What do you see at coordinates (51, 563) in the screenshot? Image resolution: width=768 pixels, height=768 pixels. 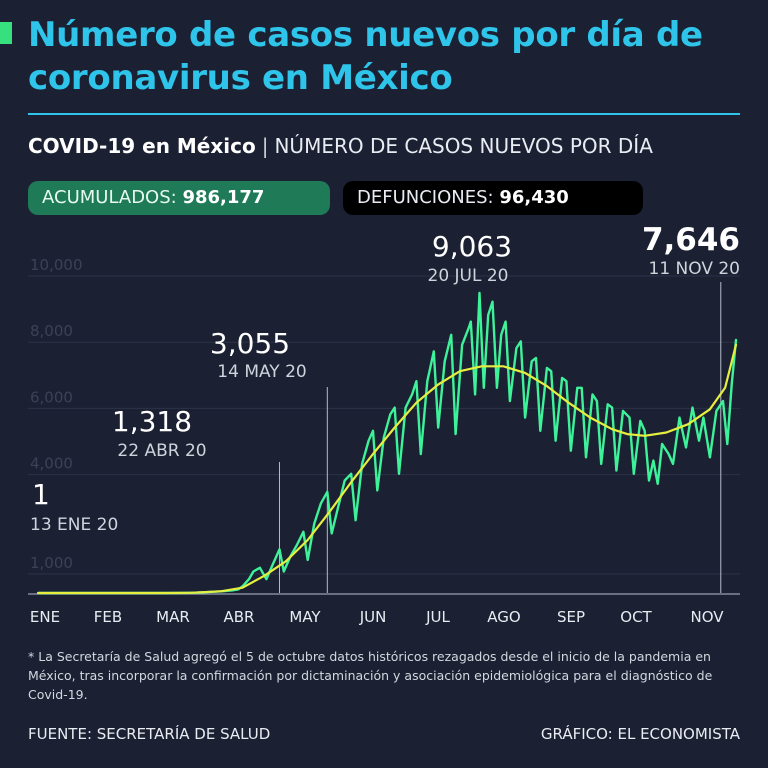 I see `y-tick-label: 1,000` at bounding box center [51, 563].